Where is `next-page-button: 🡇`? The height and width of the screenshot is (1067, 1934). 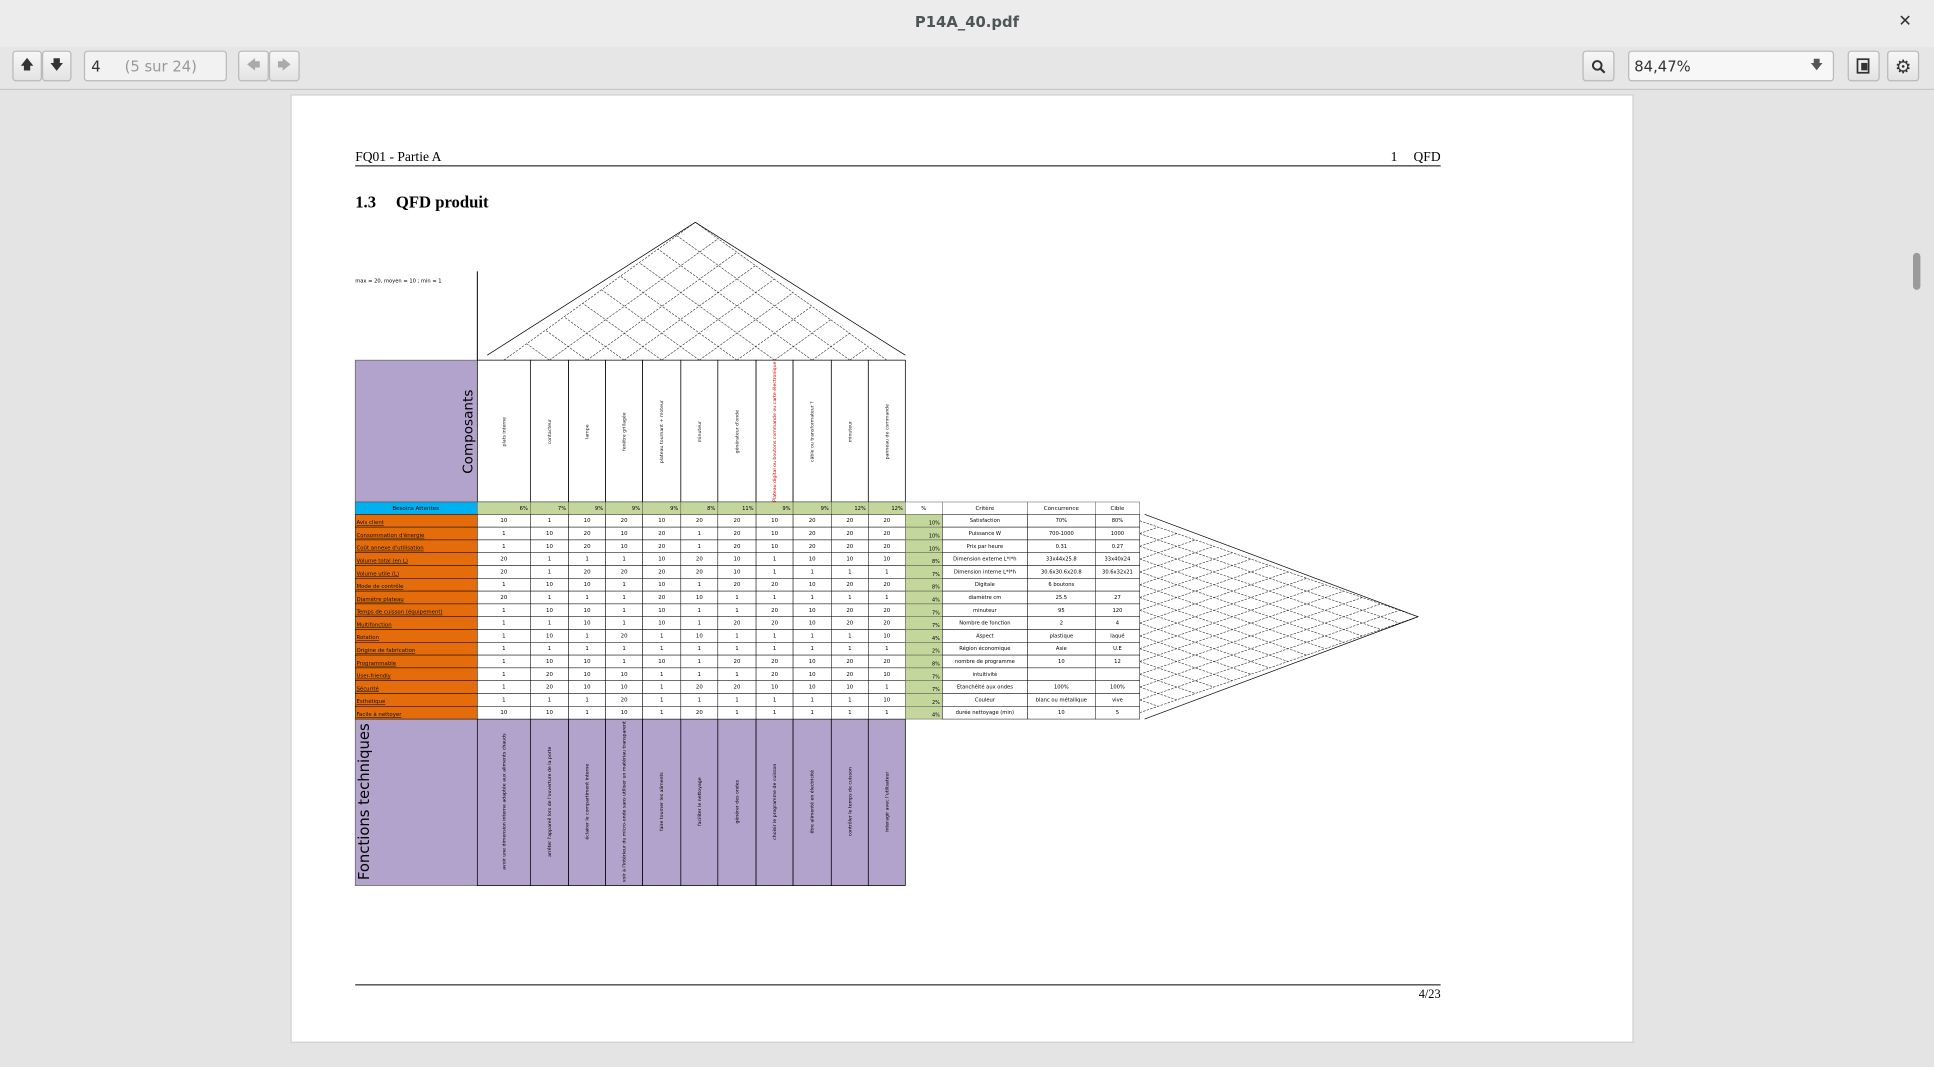 next-page-button: 🡇 is located at coordinates (56, 66).